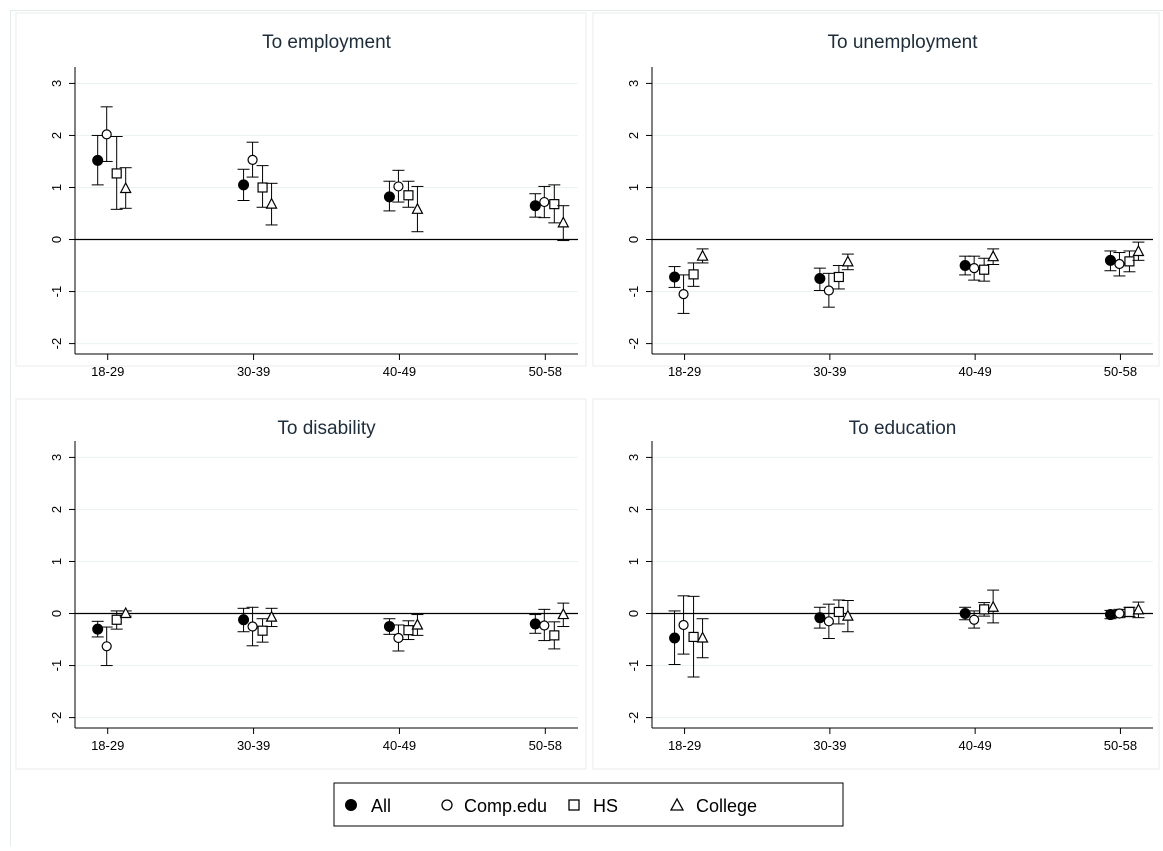 This screenshot has width=1163, height=851. I want to click on legend-box, so click(588, 804).